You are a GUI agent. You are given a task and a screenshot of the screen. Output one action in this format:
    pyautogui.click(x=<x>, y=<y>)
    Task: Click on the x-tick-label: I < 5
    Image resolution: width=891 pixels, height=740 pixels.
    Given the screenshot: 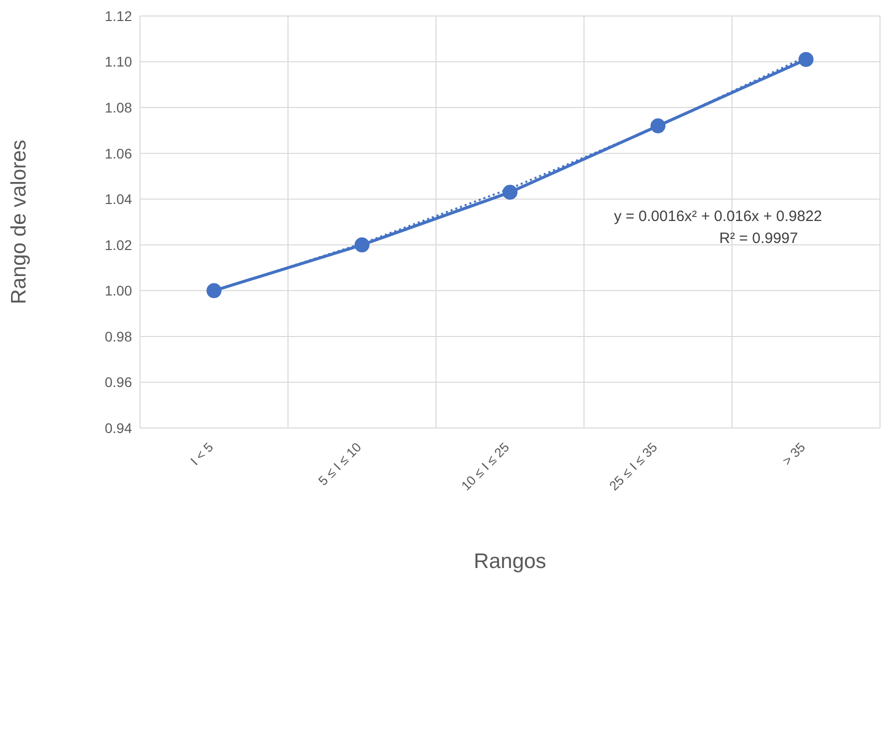 What is the action you would take?
    pyautogui.click(x=201, y=454)
    